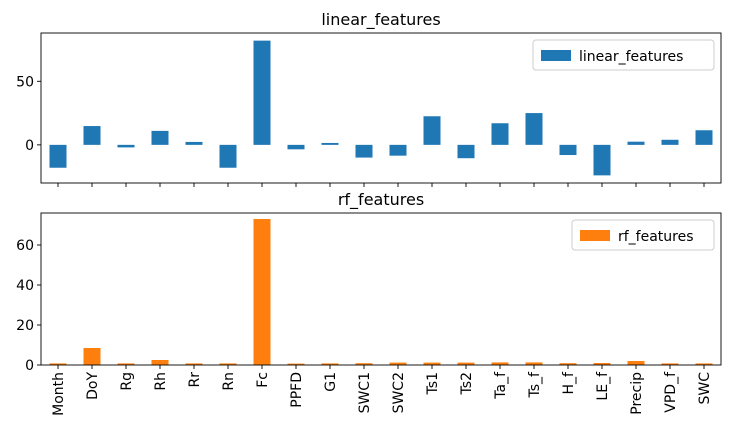  What do you see at coordinates (399, 392) in the screenshot?
I see `x-tick-label-SWC2: SWC2` at bounding box center [399, 392].